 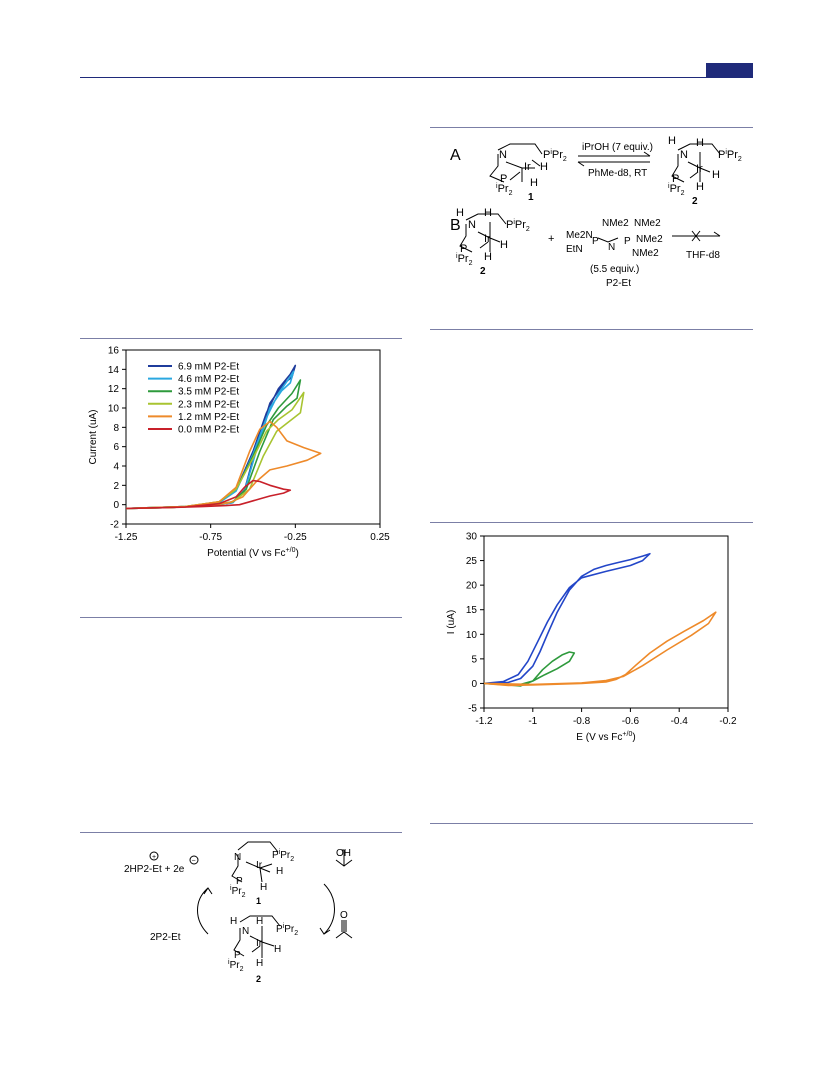 I want to click on y-tick-label: 12, so click(x=114, y=389).